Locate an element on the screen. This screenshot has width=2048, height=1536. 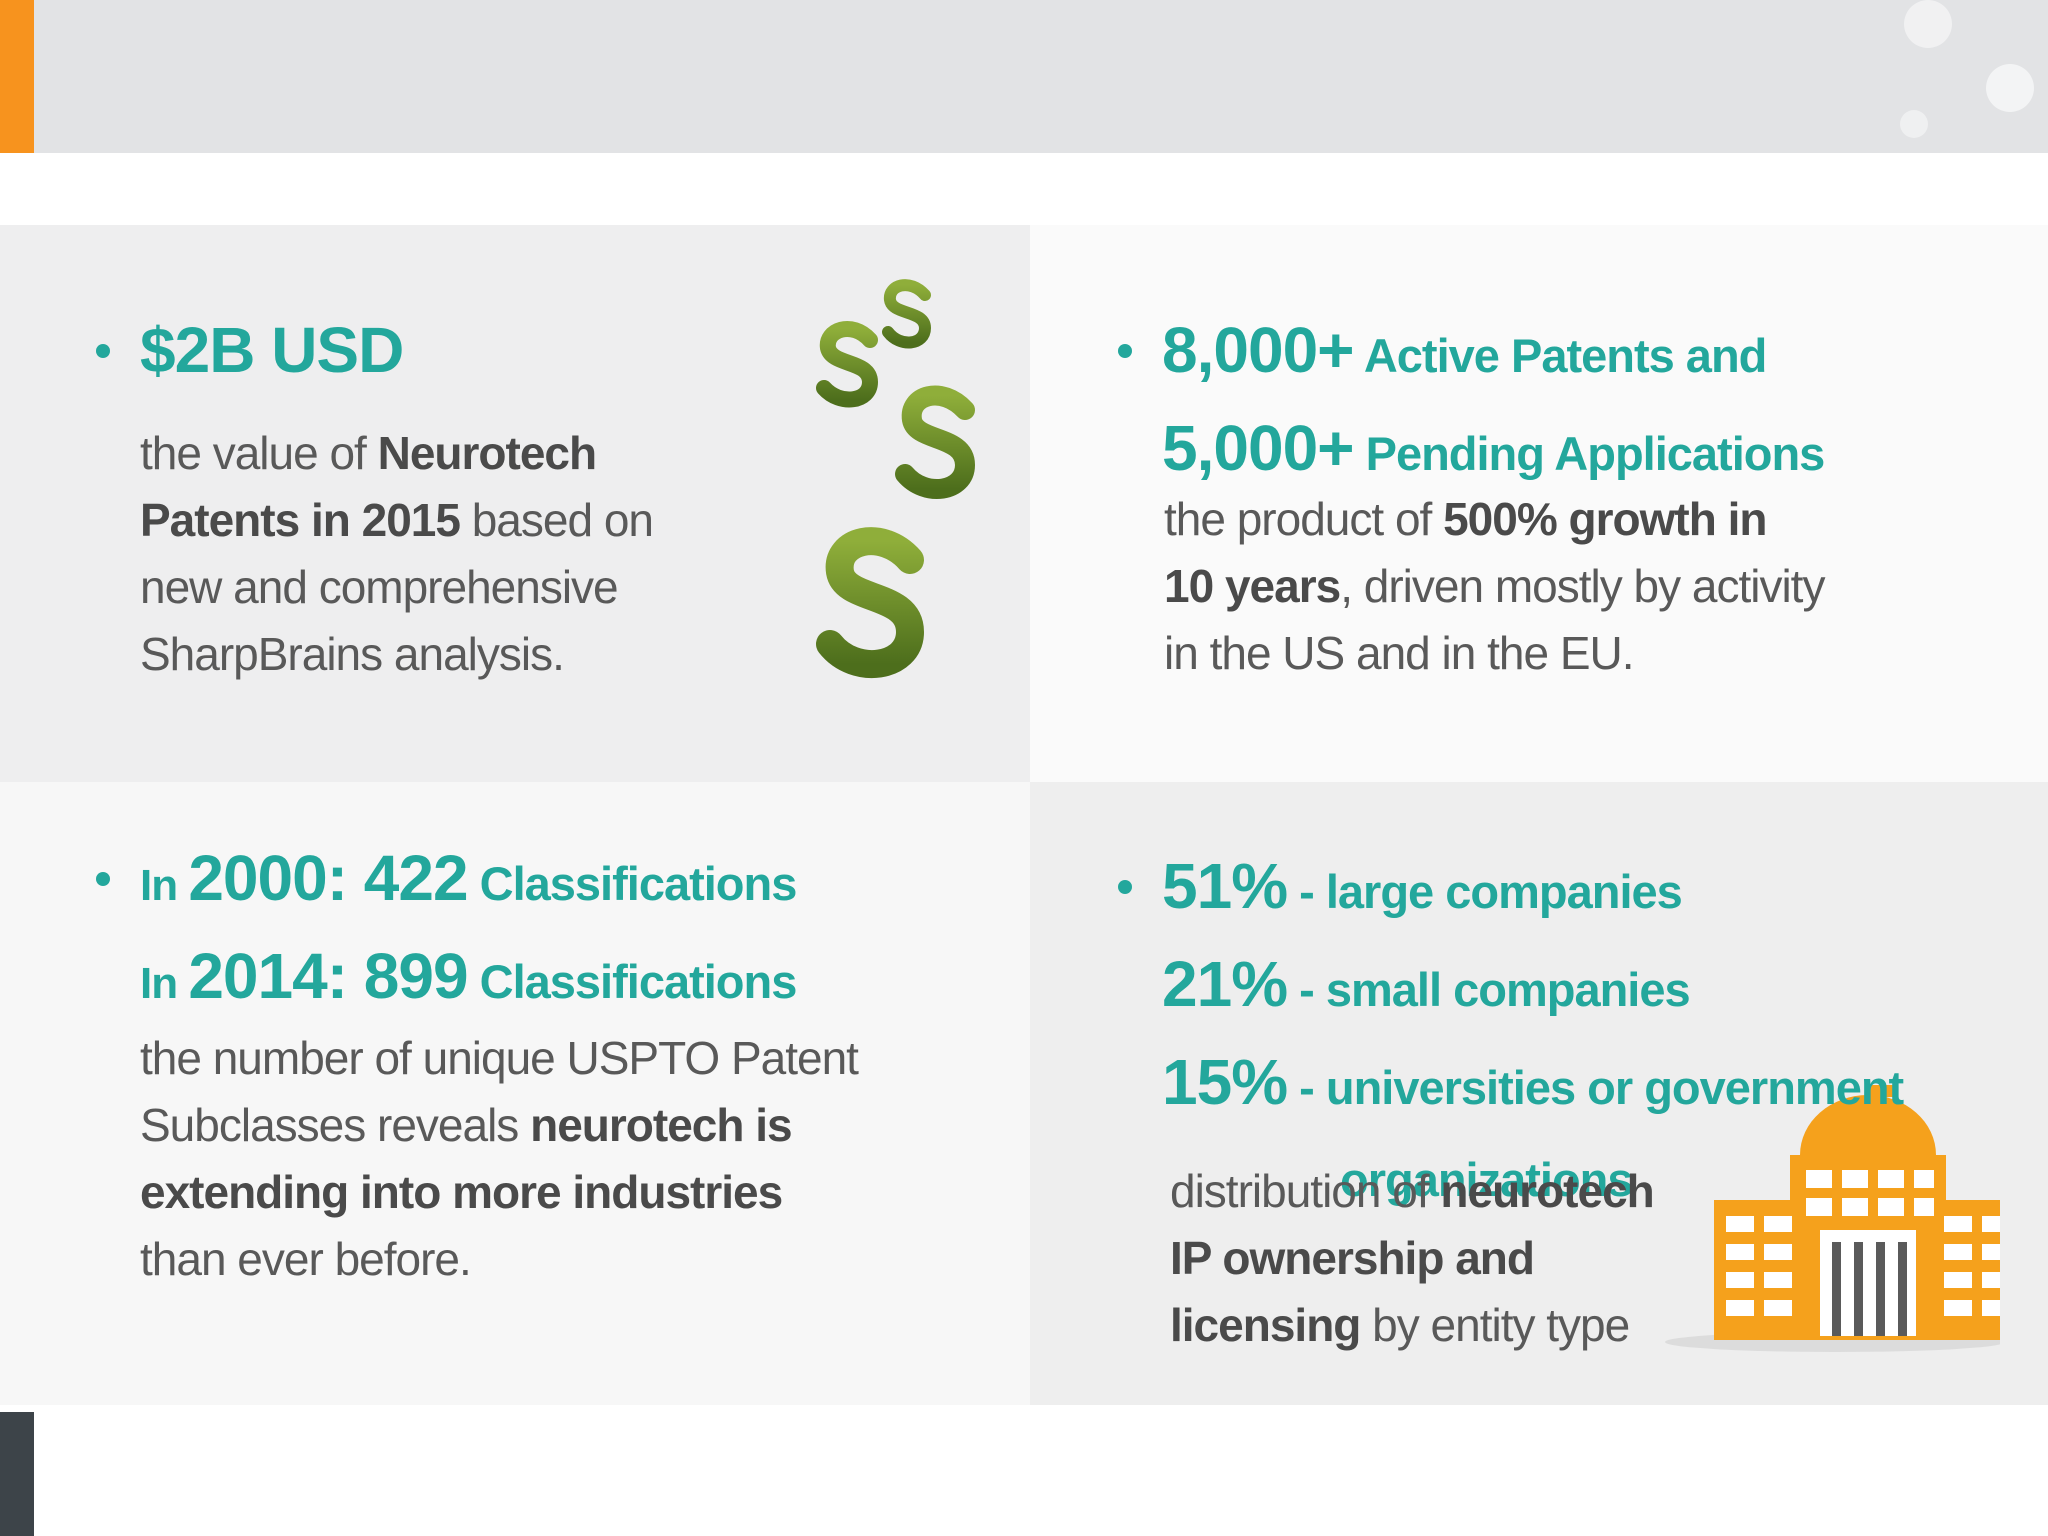
headline-text: - small companies is located at coordinates (1488, 989).